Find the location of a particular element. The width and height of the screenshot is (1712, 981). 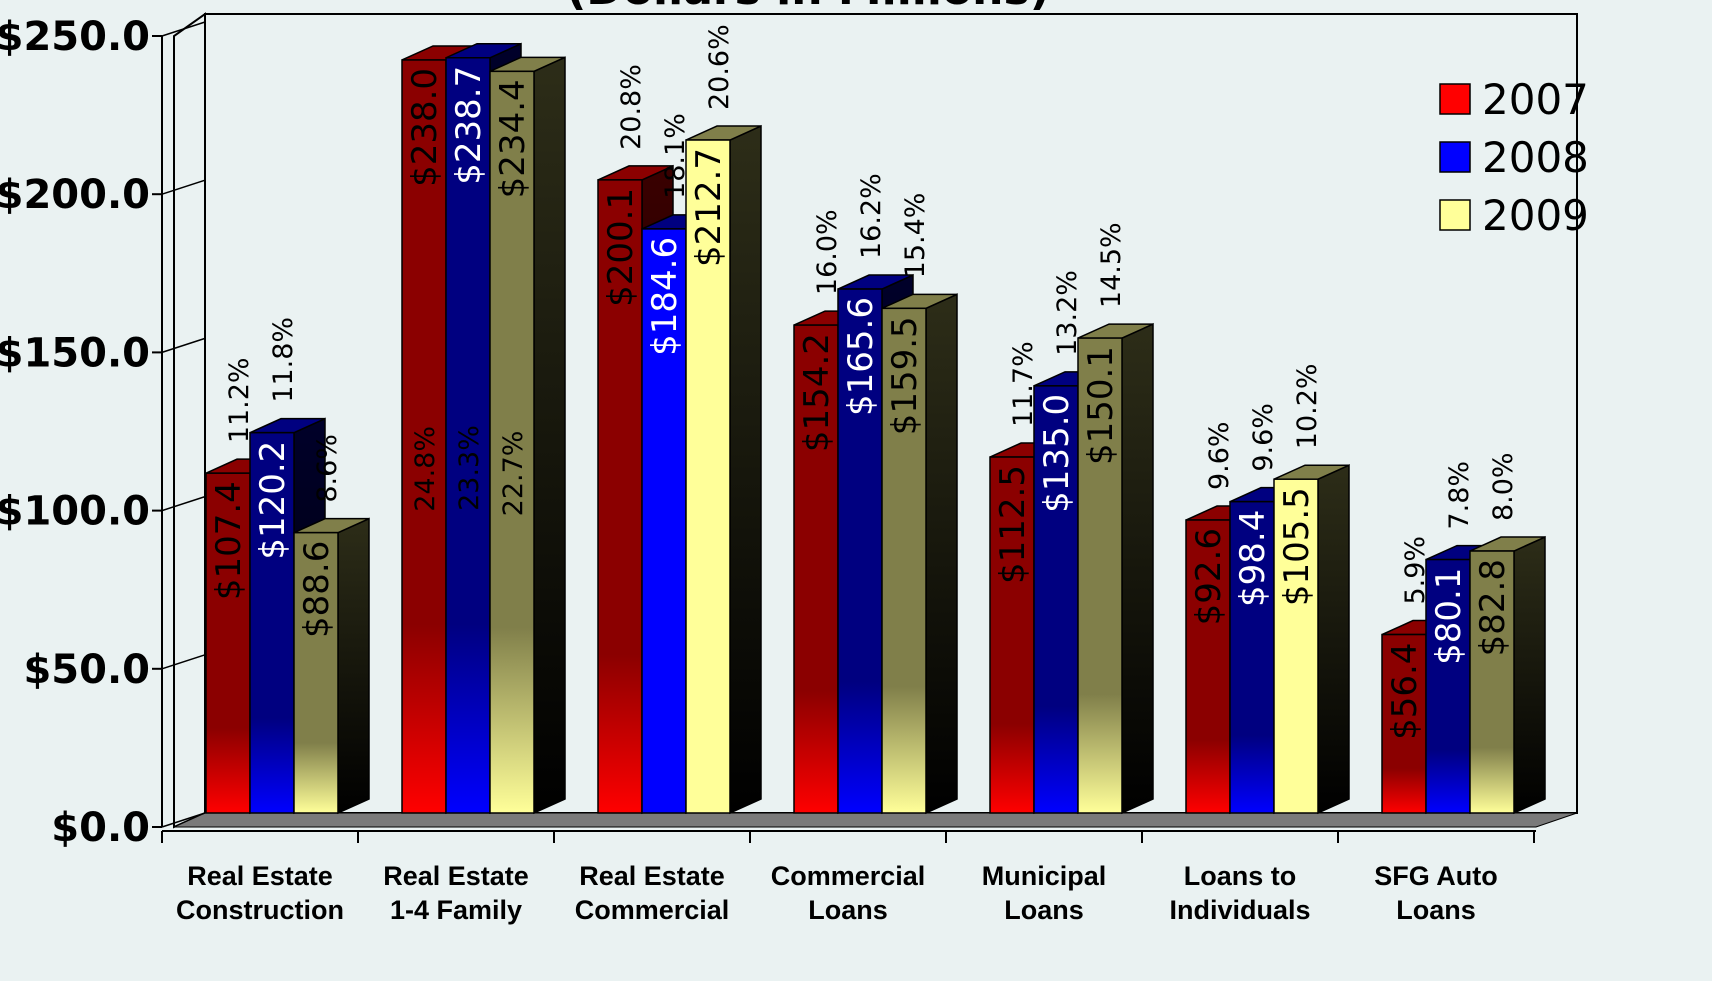

value-label: $112.5 is located at coordinates (1013, 524).